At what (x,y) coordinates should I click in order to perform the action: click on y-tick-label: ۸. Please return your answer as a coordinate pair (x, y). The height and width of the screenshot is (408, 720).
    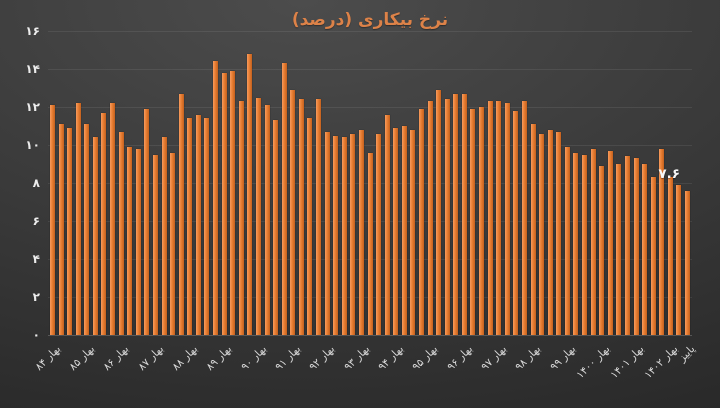
    Looking at the image, I should click on (36, 183).